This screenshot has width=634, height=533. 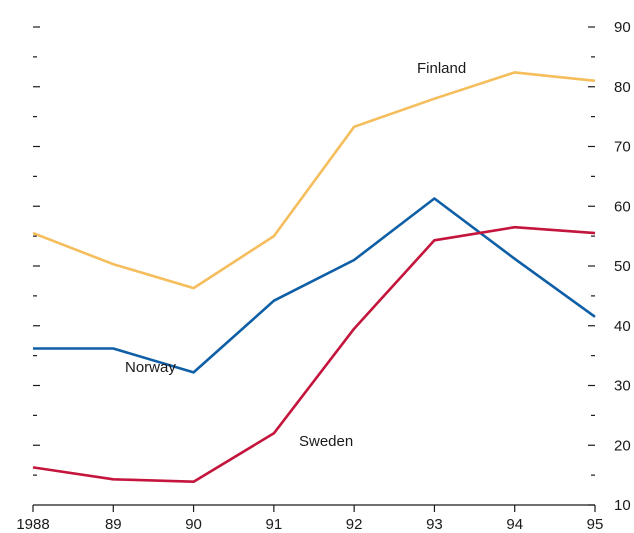 What do you see at coordinates (622, 206) in the screenshot?
I see `y-tick-label: 60` at bounding box center [622, 206].